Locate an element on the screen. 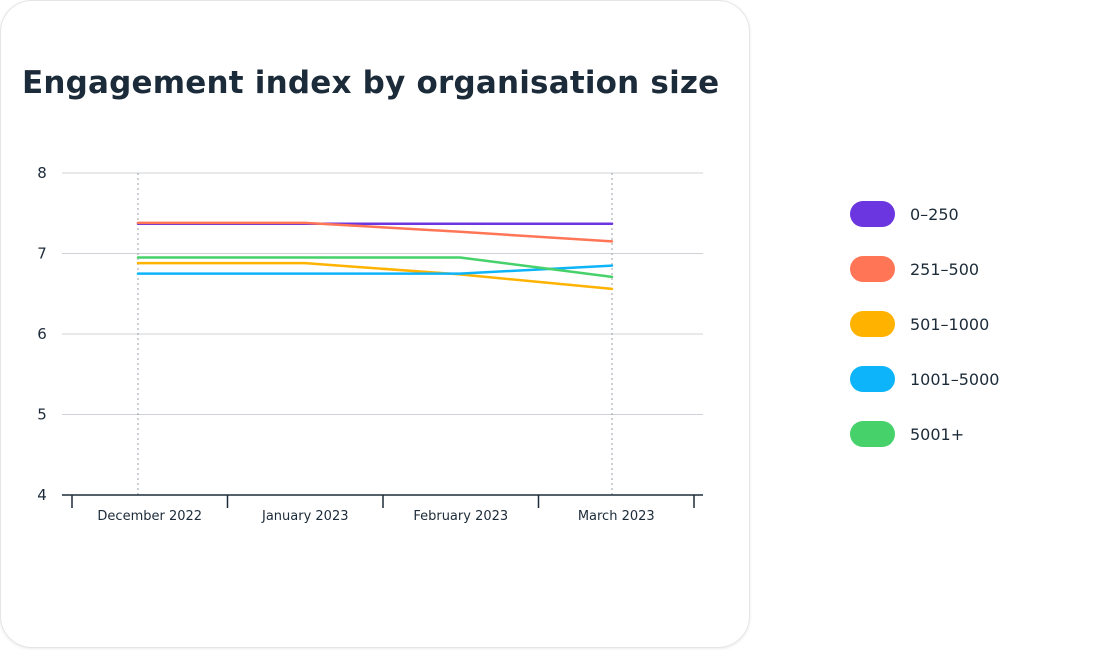 Image resolution: width=1104 pixels, height=650 pixels. legend-label: 0–250 is located at coordinates (934, 214).